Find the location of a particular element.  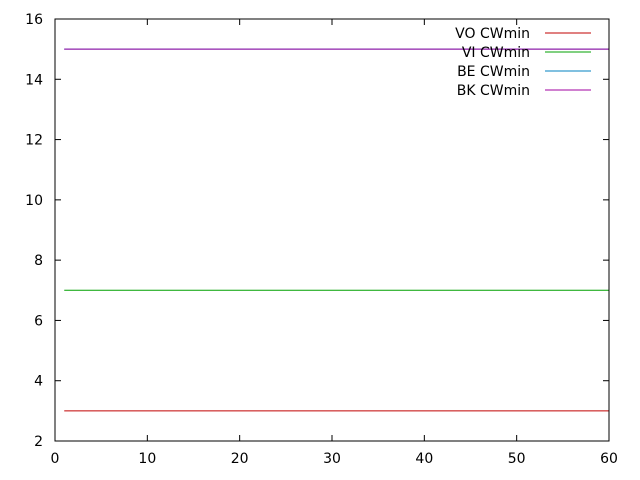

x-tick-label: 30 is located at coordinates (332, 459).